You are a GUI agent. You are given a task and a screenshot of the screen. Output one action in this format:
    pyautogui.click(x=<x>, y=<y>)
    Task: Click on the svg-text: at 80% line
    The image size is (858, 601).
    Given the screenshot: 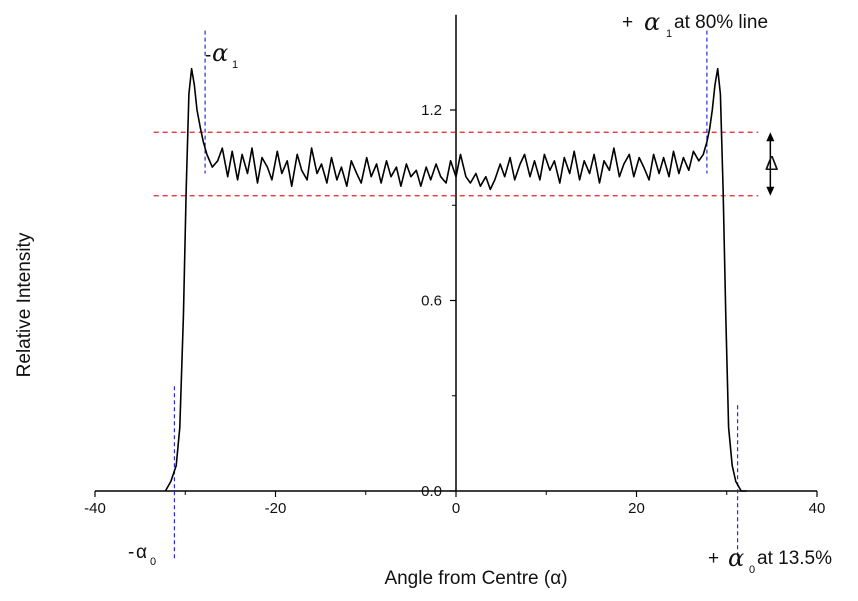 What is the action you would take?
    pyautogui.click(x=721, y=22)
    